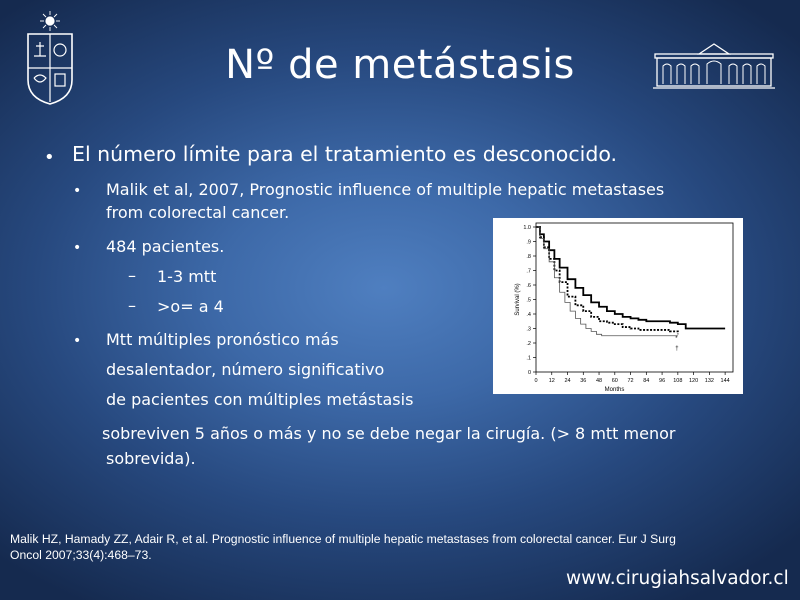 Image resolution: width=800 pixels, height=600 pixels. Describe the element at coordinates (599, 381) in the screenshot. I see `x-tick-label: 48` at that location.